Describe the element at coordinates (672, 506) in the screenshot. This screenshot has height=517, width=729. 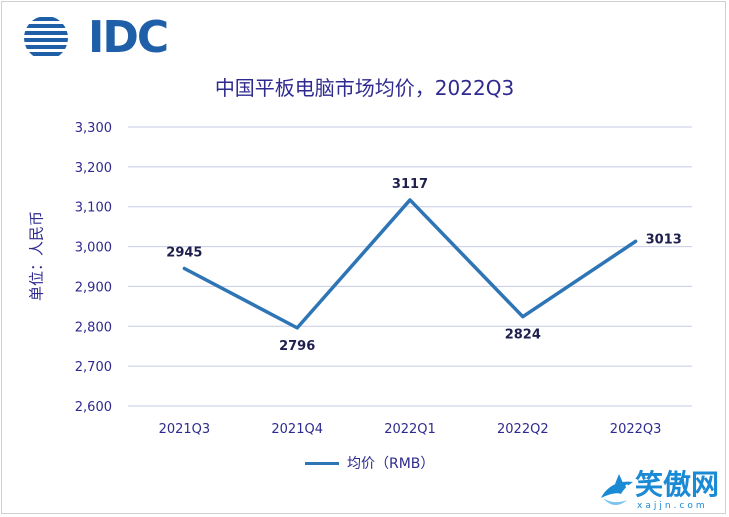
I see `watermark-subtext: xajjn.com` at that location.